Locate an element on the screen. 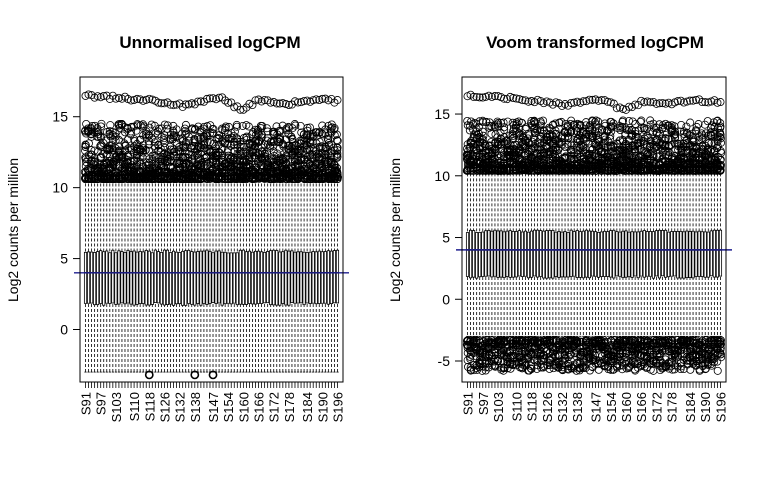 The width and height of the screenshot is (768, 480). x-tick-label: S110 is located at coordinates (134, 406).